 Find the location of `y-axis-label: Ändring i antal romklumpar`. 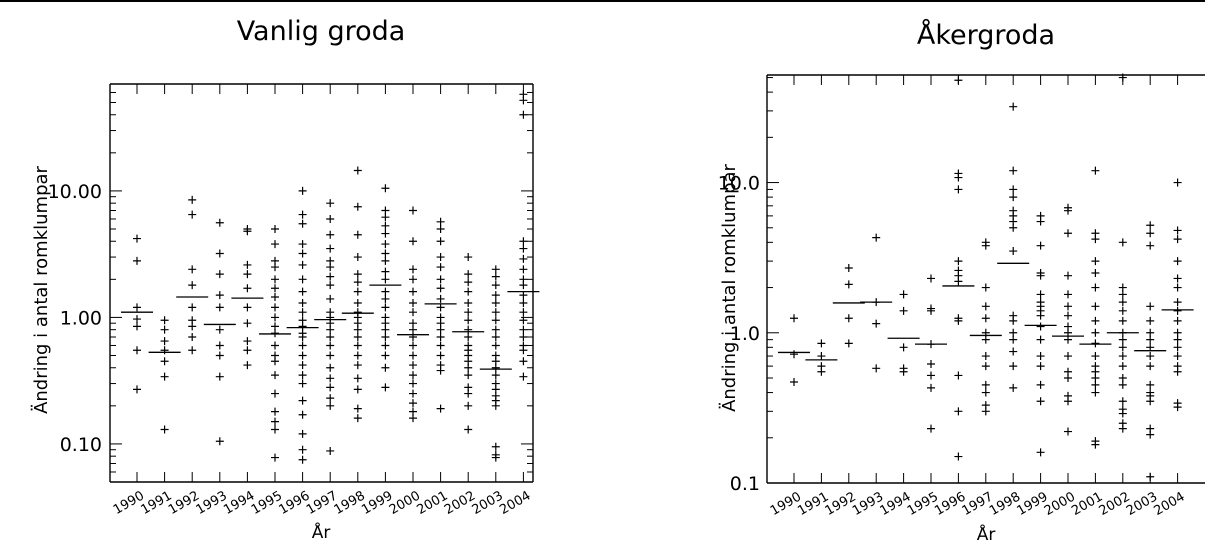

y-axis-label: Ändring i antal romklumpar is located at coordinates (729, 287).